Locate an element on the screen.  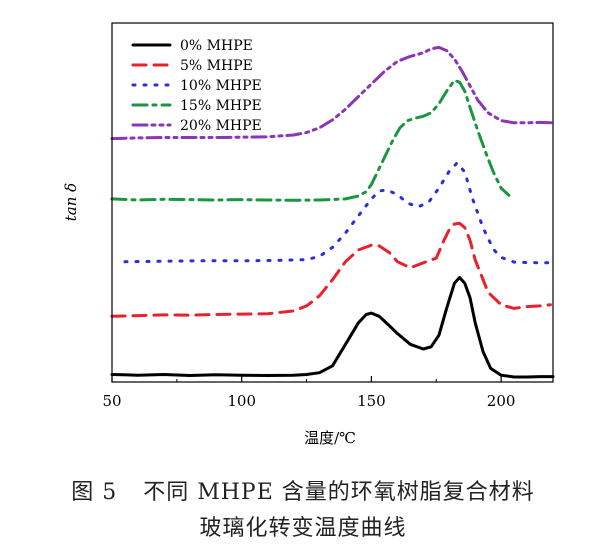
legend-label-3: 15% MHPE is located at coordinates (221, 106).